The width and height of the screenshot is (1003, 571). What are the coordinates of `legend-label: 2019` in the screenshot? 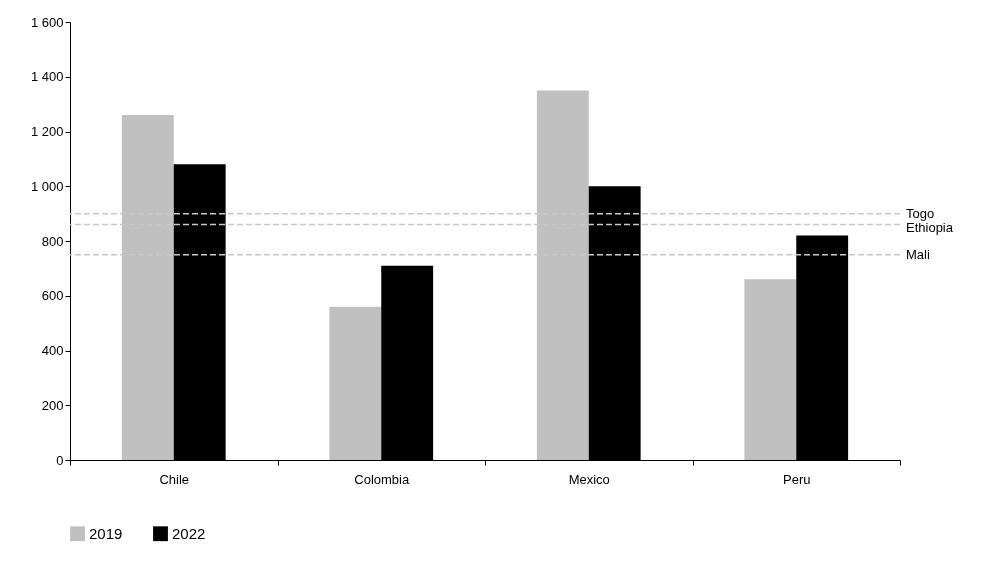 It's located at (106, 533).